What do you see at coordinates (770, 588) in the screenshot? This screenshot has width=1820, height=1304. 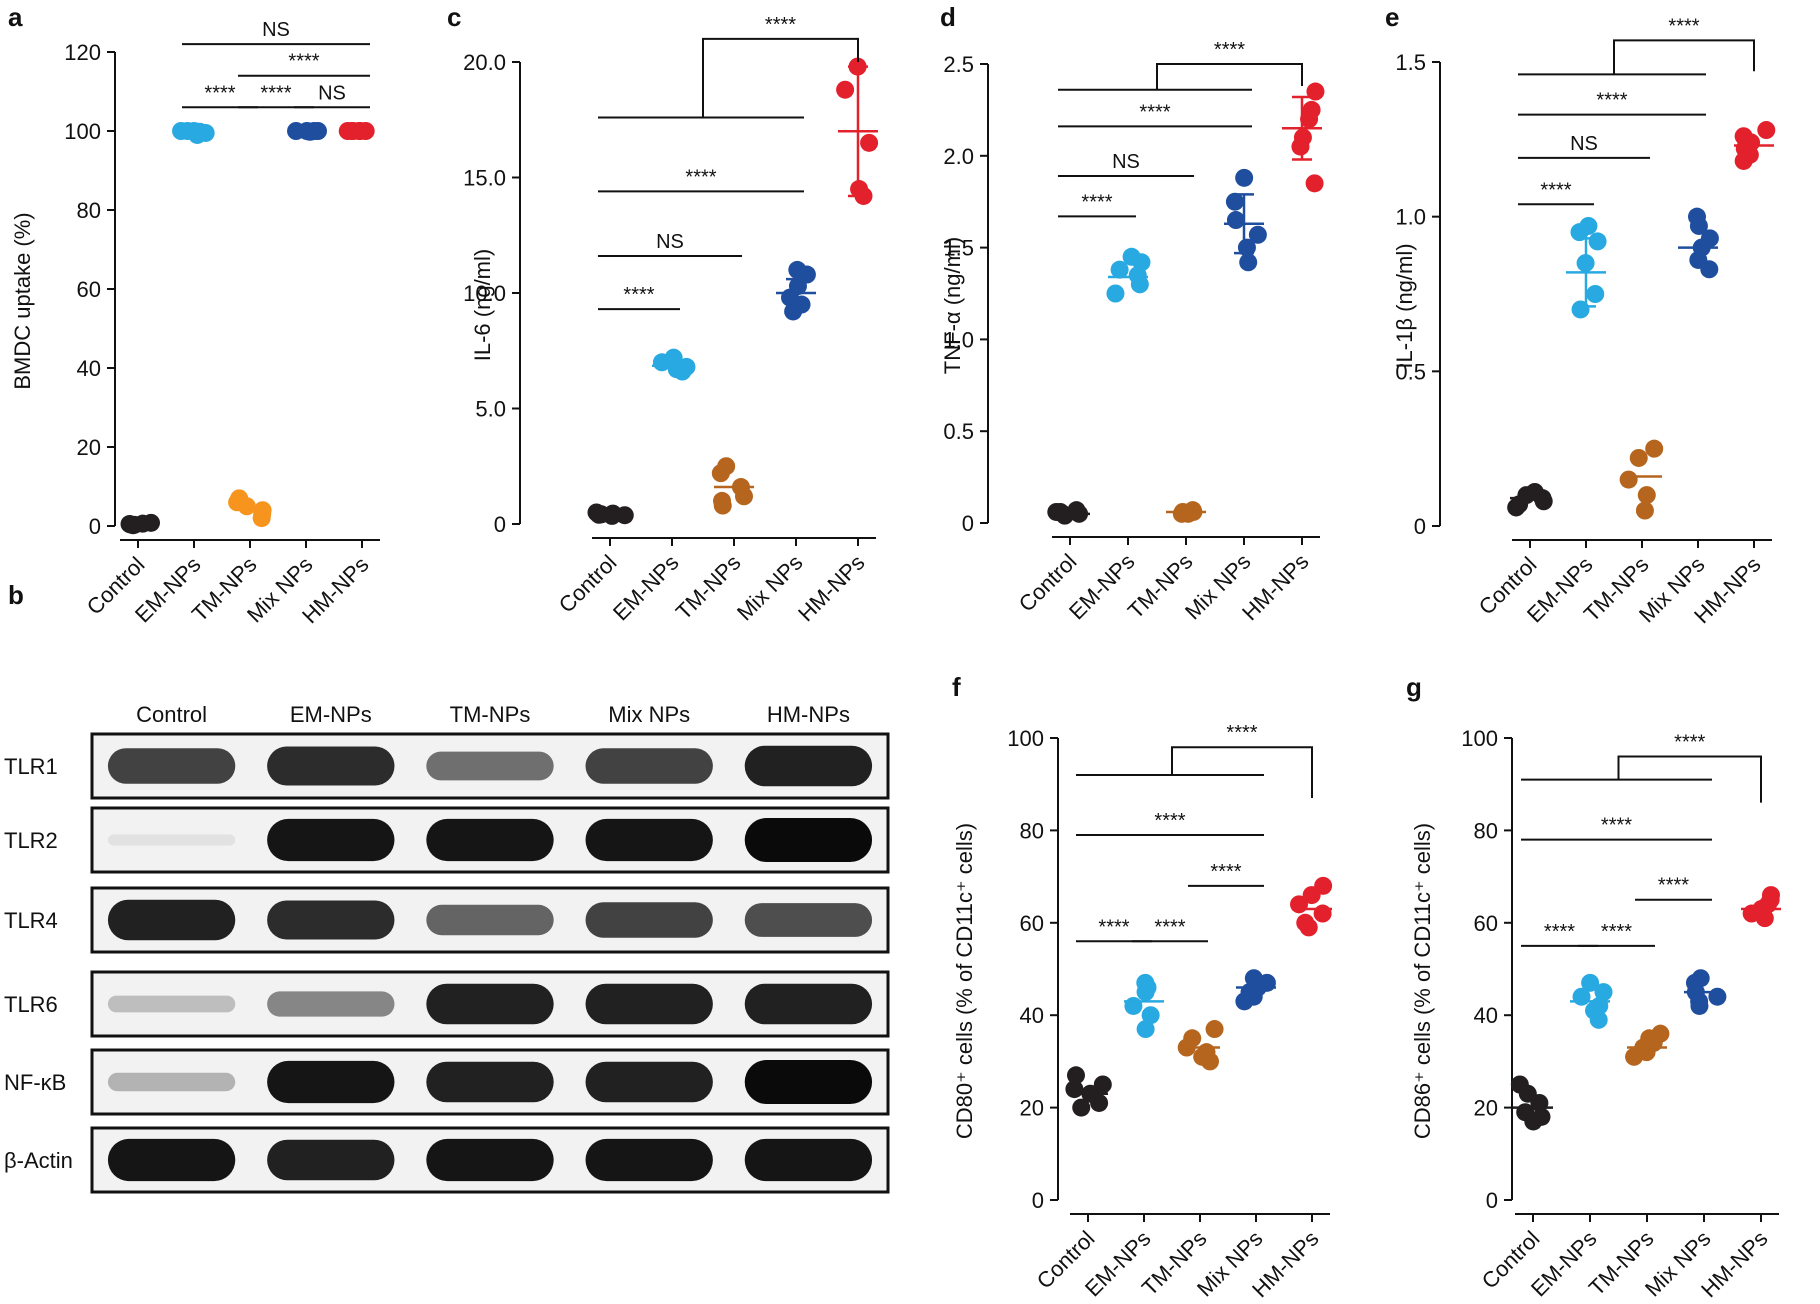 I see `x-tick-label: Mix NPs` at bounding box center [770, 588].